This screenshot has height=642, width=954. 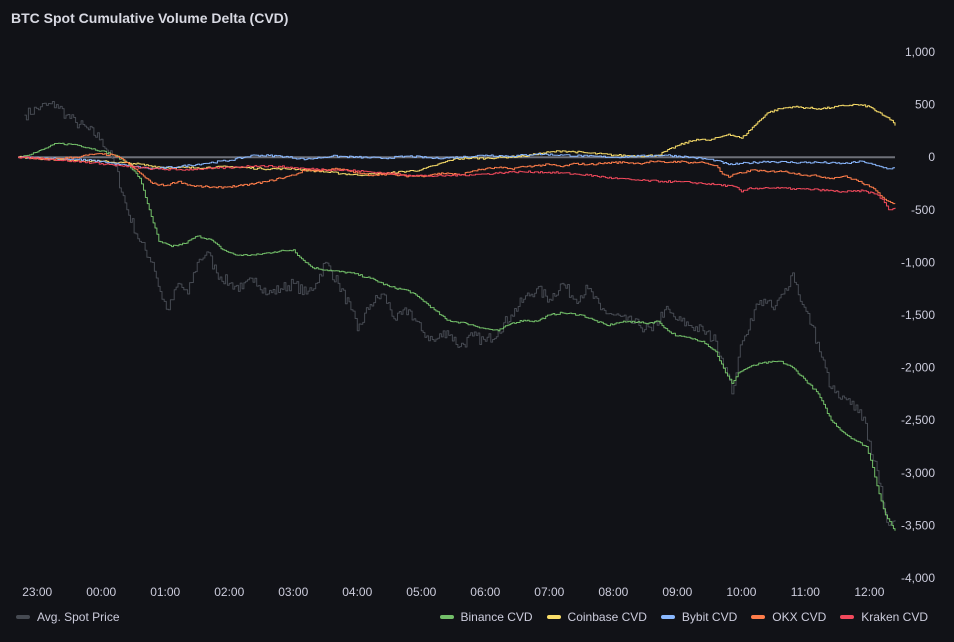 I want to click on series-line-kraken, so click(x=457, y=183).